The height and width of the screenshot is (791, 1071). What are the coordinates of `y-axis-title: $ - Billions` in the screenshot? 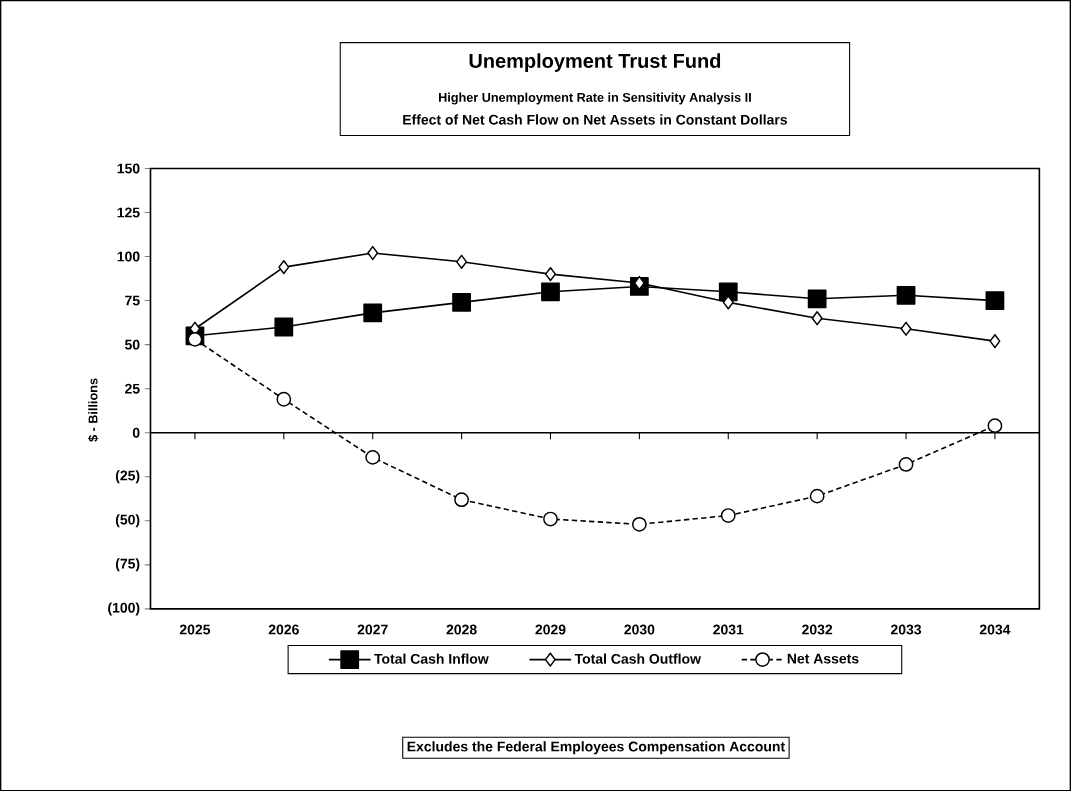 It's located at (93, 410).